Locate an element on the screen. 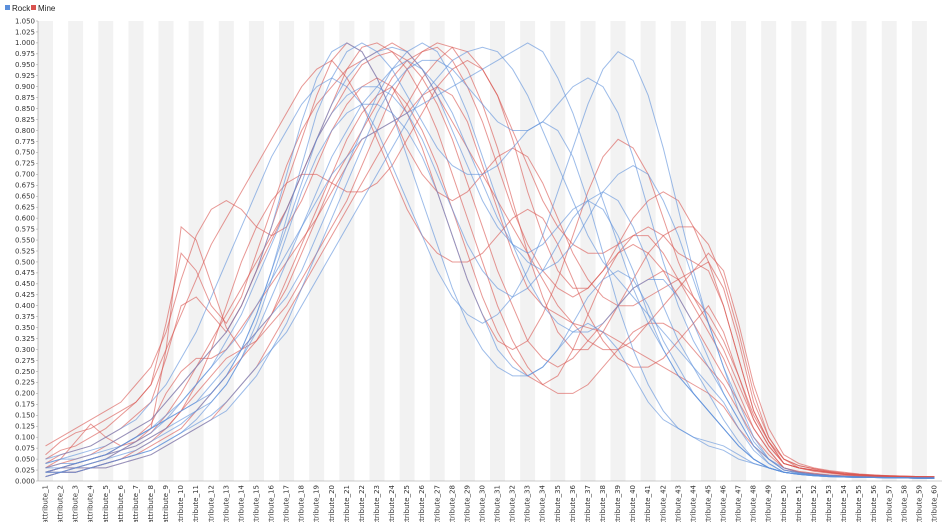  y-tick-label: 0.575 is located at coordinates (25, 229).